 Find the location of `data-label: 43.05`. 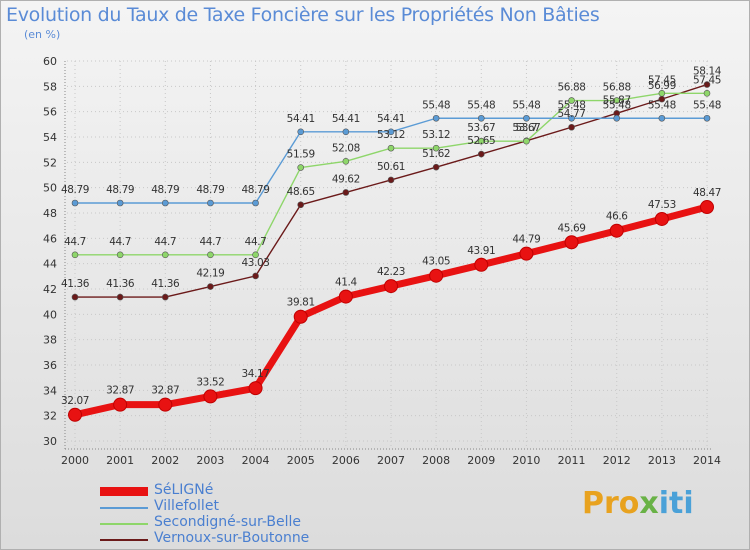

data-label: 43.05 is located at coordinates (436, 262).